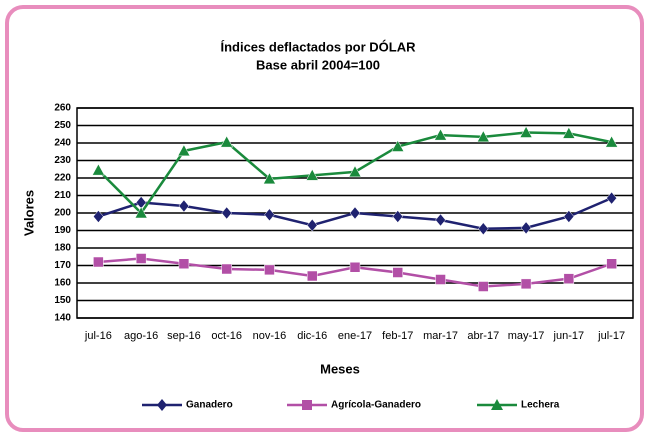 The height and width of the screenshot is (437, 649). Describe the element at coordinates (62, 160) in the screenshot. I see `y-tick-label: 230` at that location.